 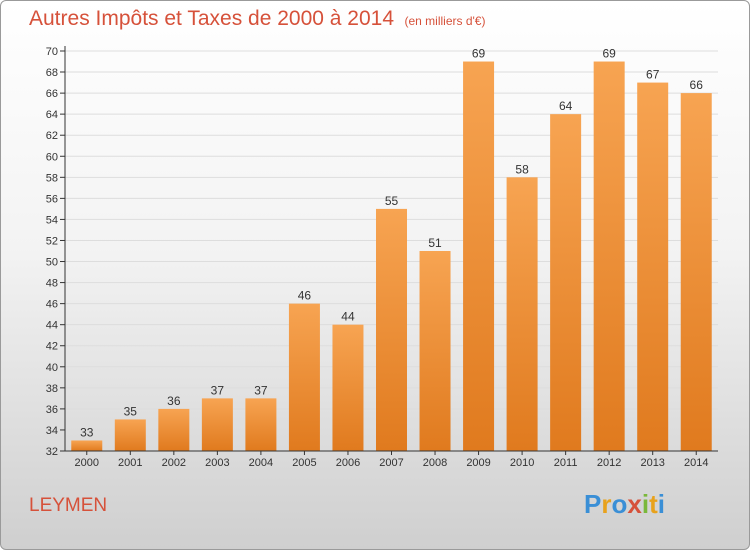 What do you see at coordinates (652, 463) in the screenshot?
I see `x-tick-label: 2013` at bounding box center [652, 463].